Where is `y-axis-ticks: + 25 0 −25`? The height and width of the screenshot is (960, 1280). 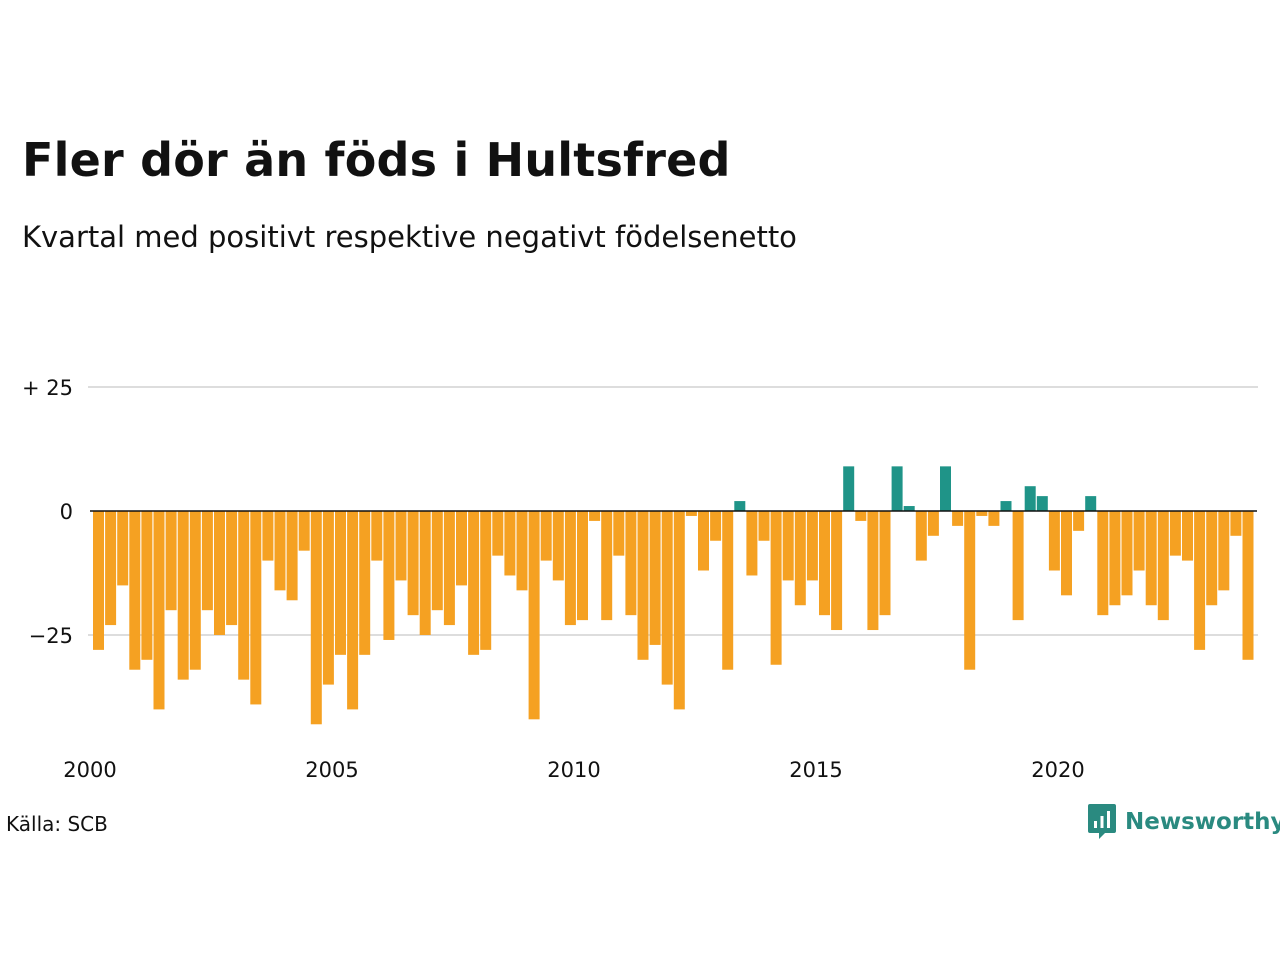 y-axis-ticks: + 25 0 −25 is located at coordinates (47, 512).